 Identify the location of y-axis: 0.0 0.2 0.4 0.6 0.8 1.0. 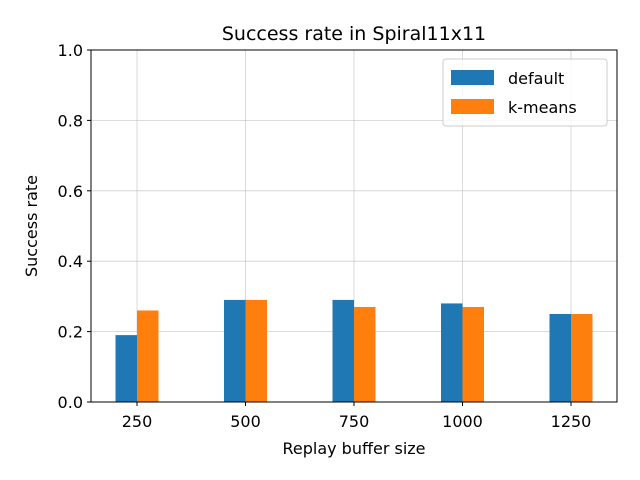
(74, 226).